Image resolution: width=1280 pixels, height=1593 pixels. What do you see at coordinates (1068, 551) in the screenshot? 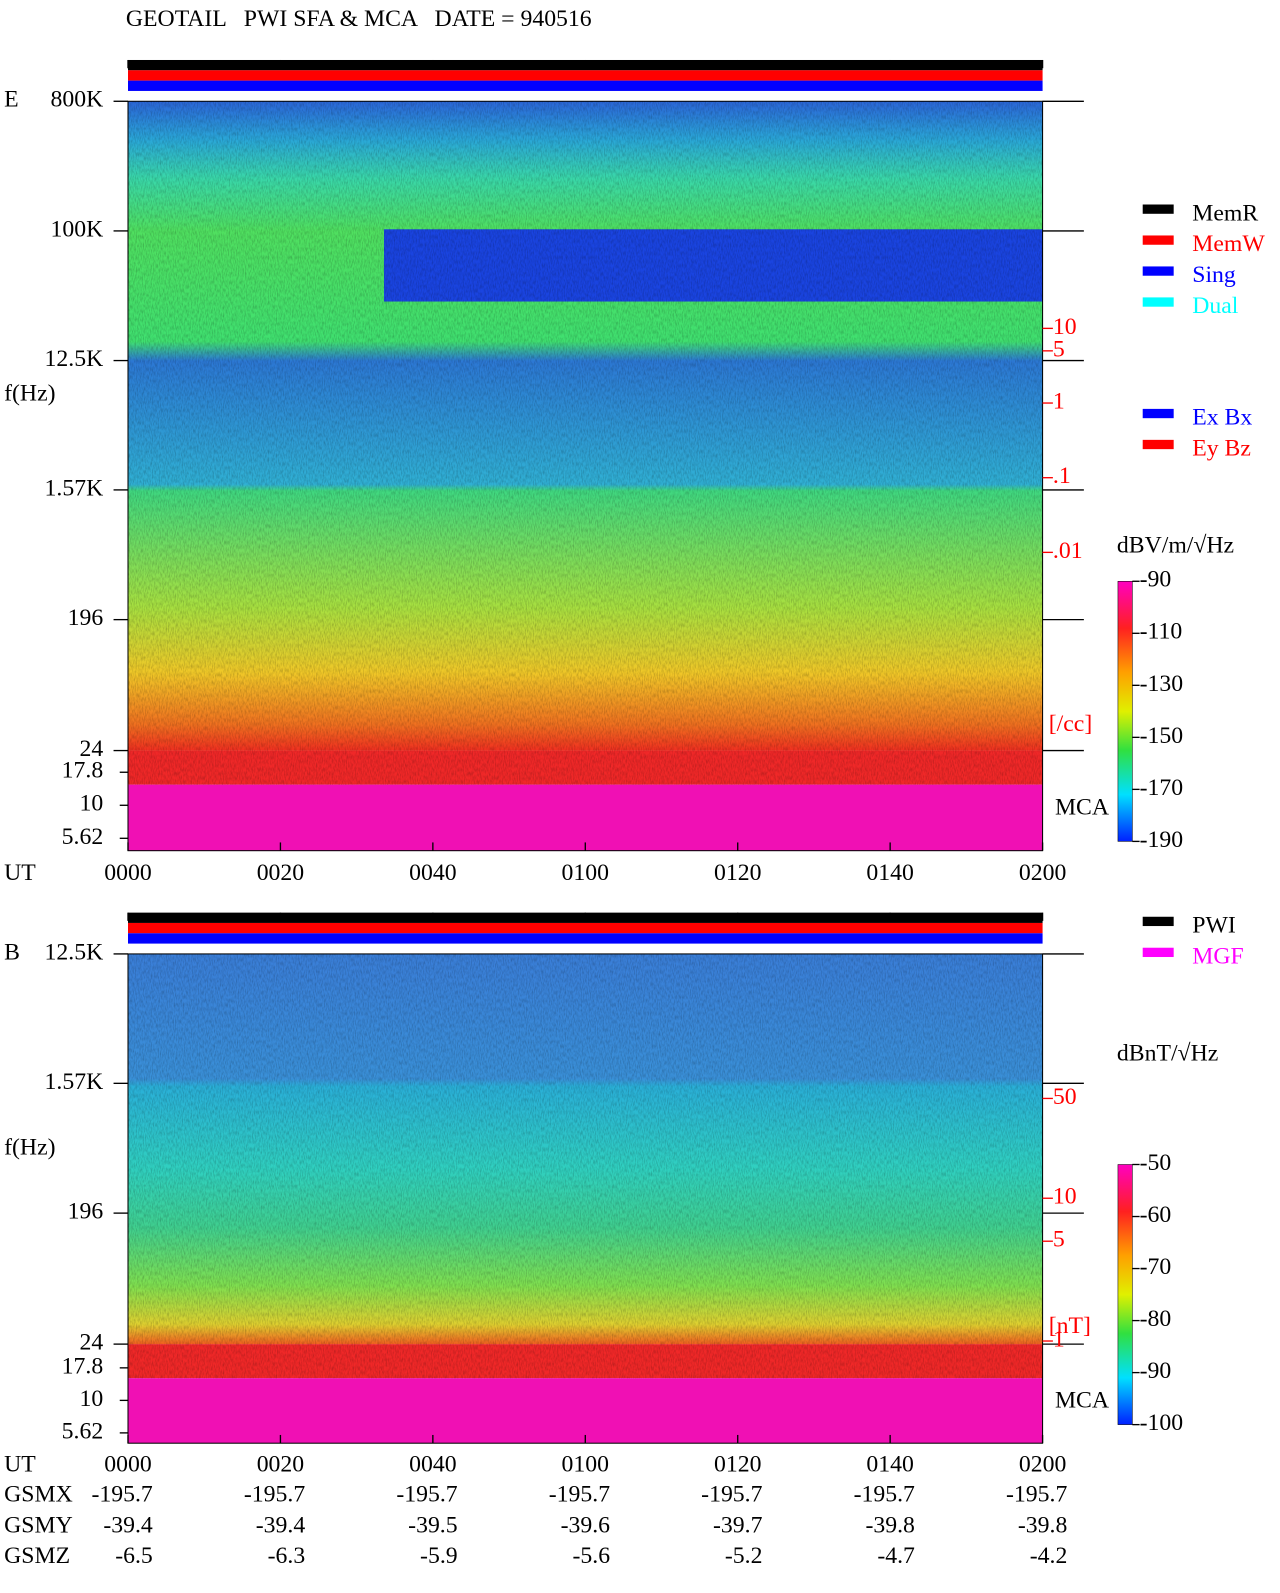
I see `y2-tick-label: .01` at bounding box center [1068, 551].